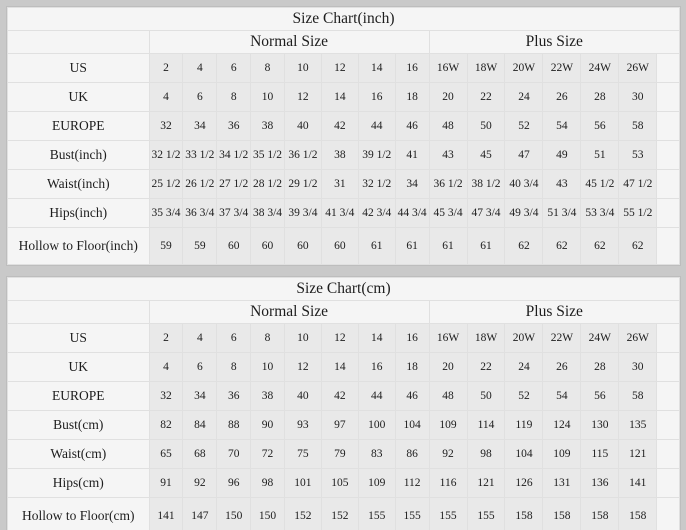 The image size is (686, 530). Describe the element at coordinates (600, 513) in the screenshot. I see `cell-value: 158` at that location.